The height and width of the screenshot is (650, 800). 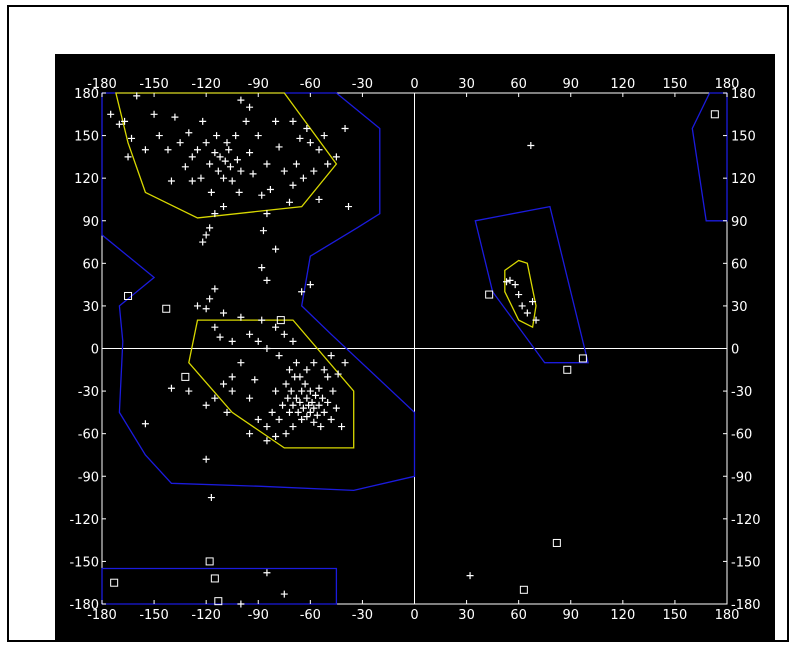 What do you see at coordinates (570, 615) in the screenshot?
I see `x-tick-label-bottom: 90` at bounding box center [570, 615].